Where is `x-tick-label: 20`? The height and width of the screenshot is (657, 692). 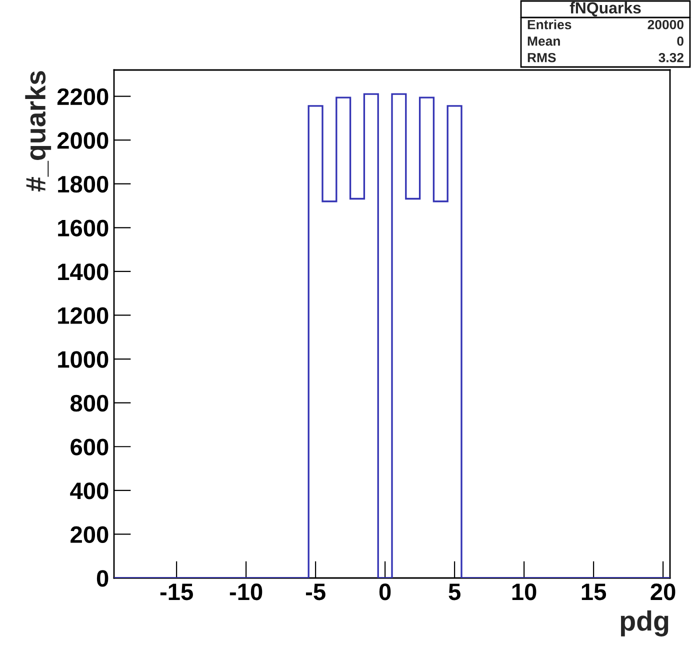
x-tick-label: 20 is located at coordinates (663, 591).